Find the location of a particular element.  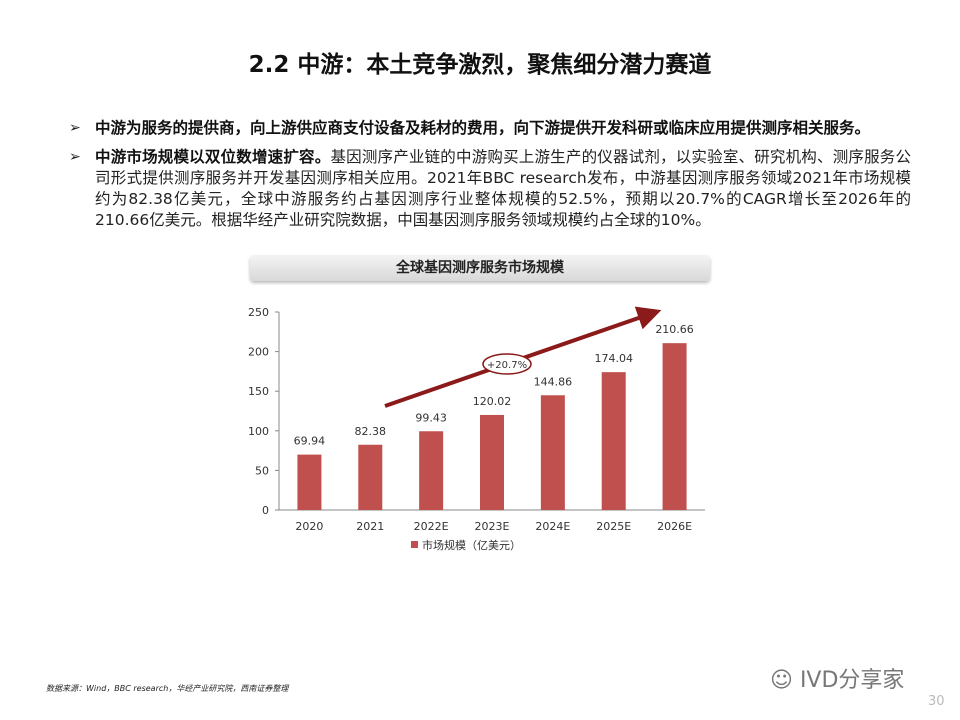

cagr-ellipse is located at coordinates (507, 364).